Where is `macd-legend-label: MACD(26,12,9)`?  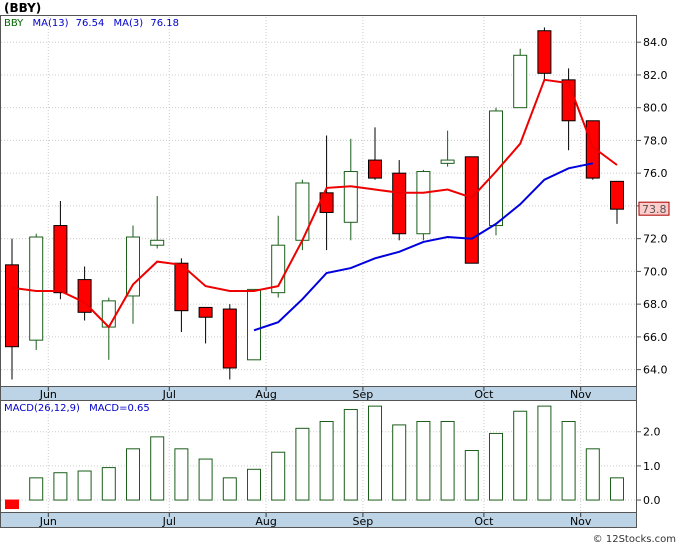 macd-legend-label: MACD(26,12,9) is located at coordinates (42, 408).